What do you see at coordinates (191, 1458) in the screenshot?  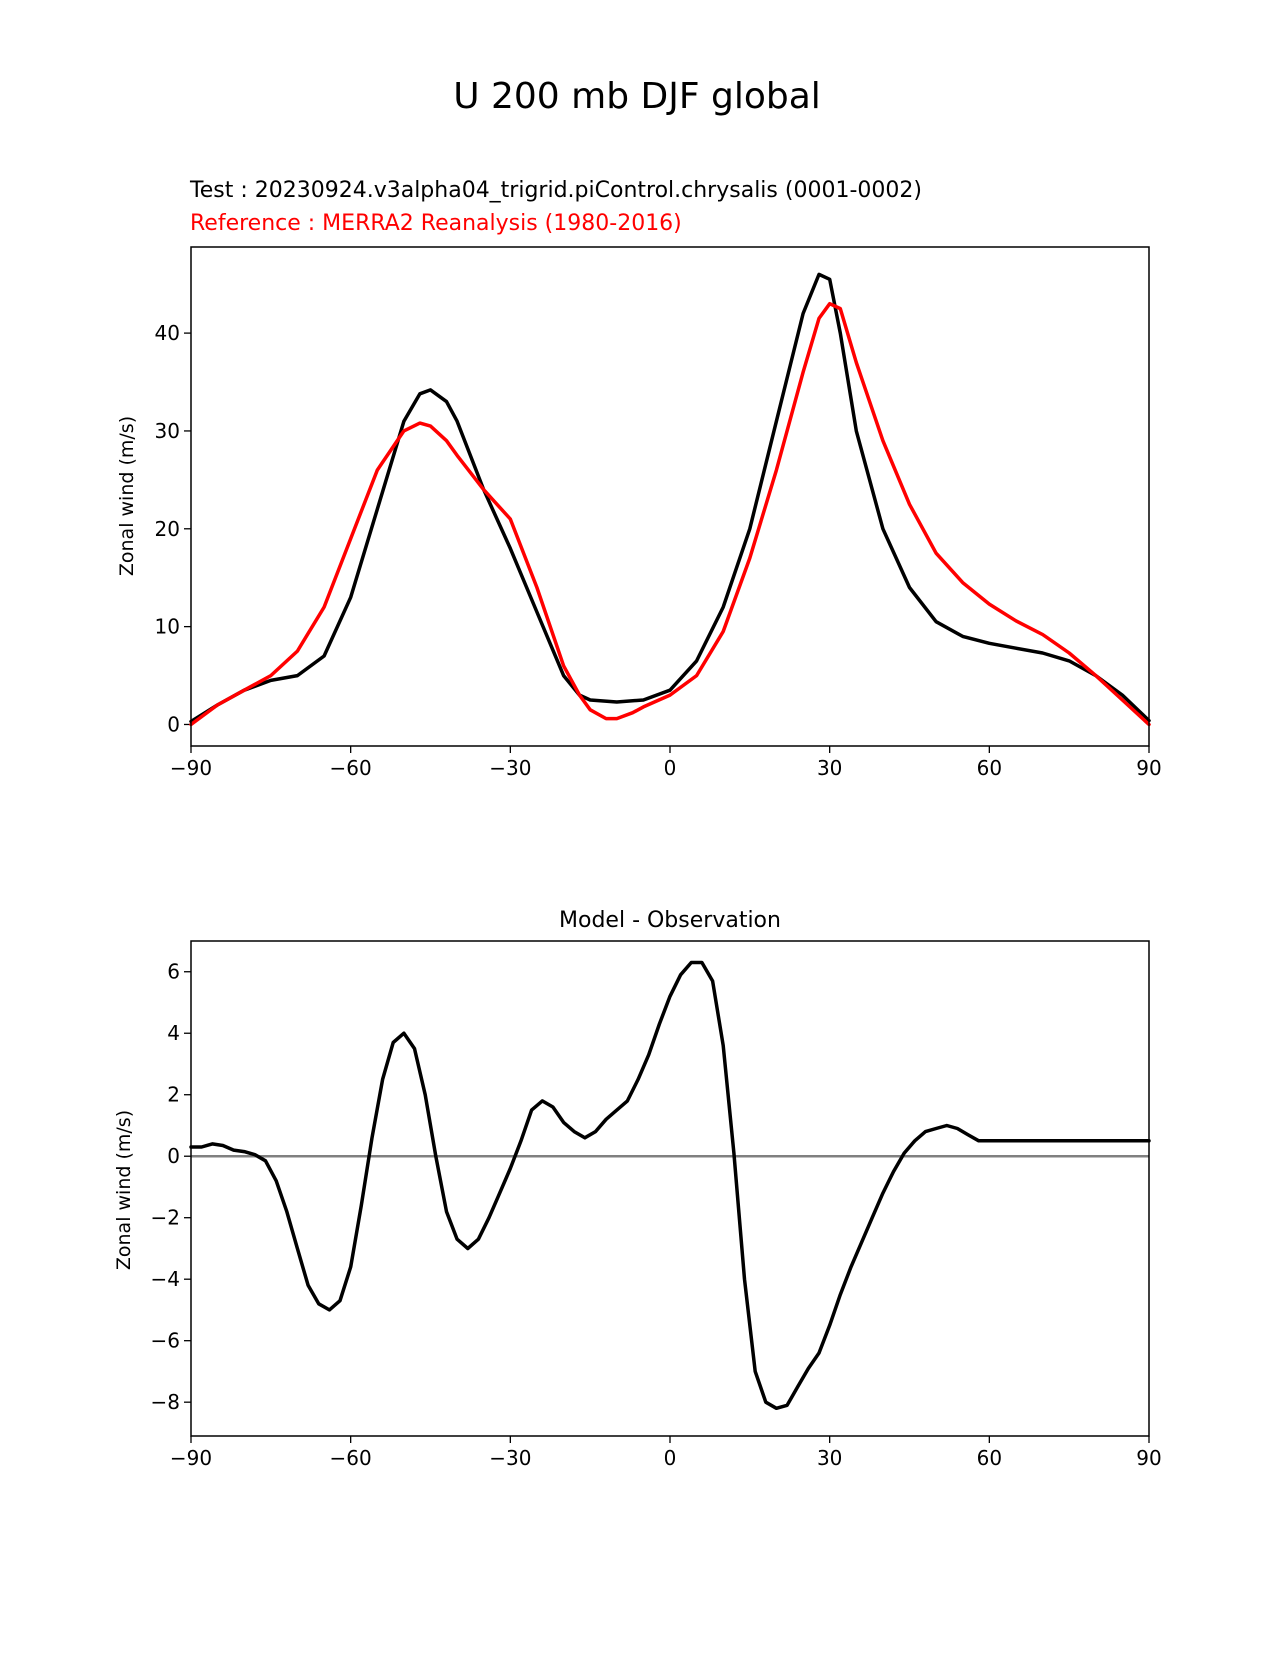 I see `bottom-x-tick-label: −90` at bounding box center [191, 1458].